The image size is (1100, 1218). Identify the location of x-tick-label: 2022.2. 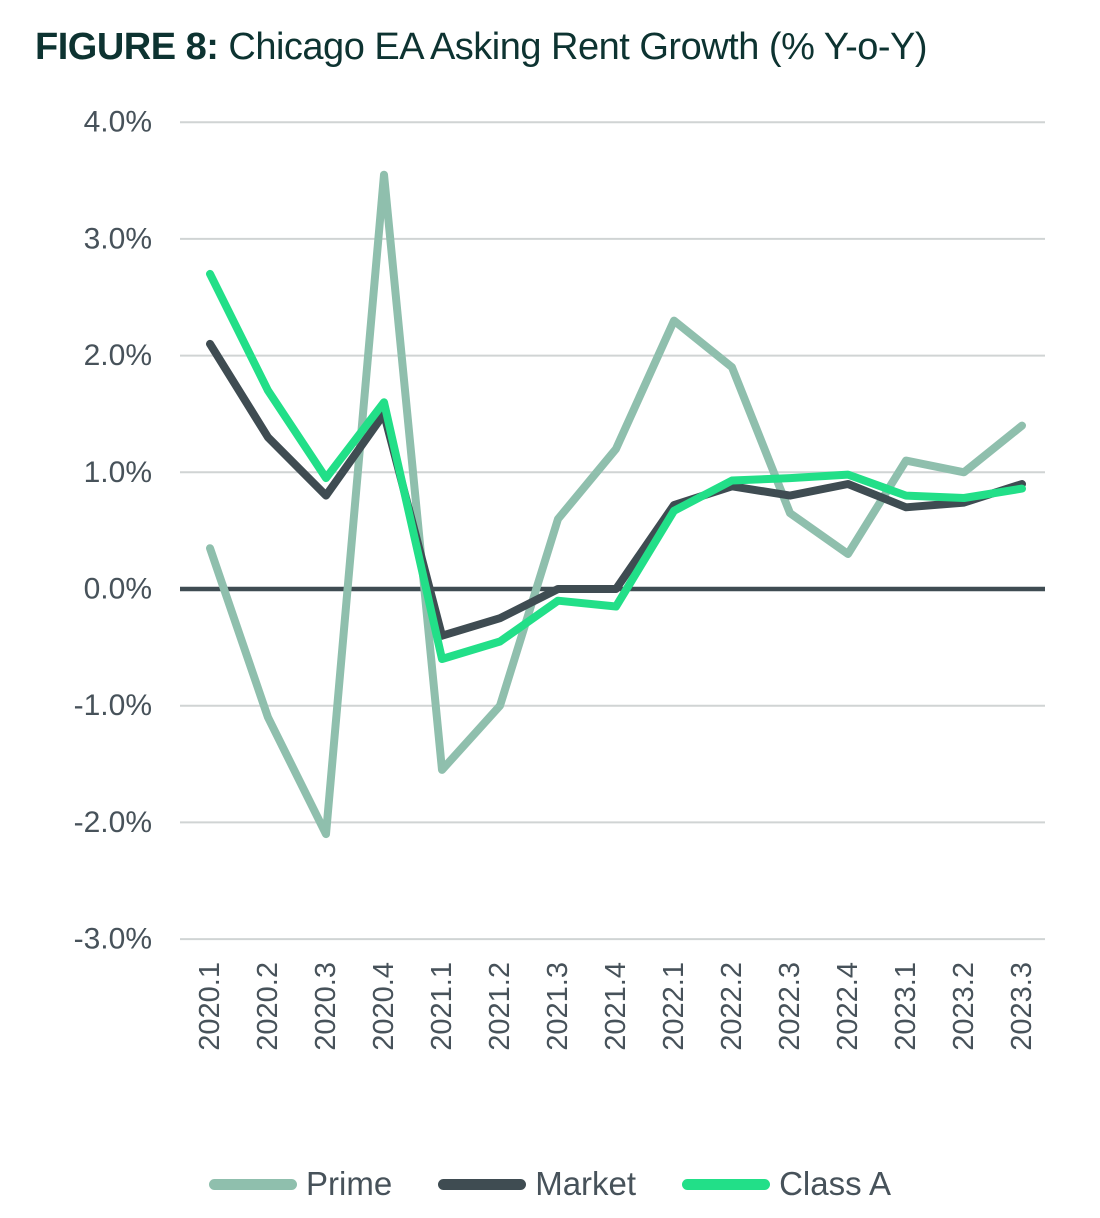
(732, 1006).